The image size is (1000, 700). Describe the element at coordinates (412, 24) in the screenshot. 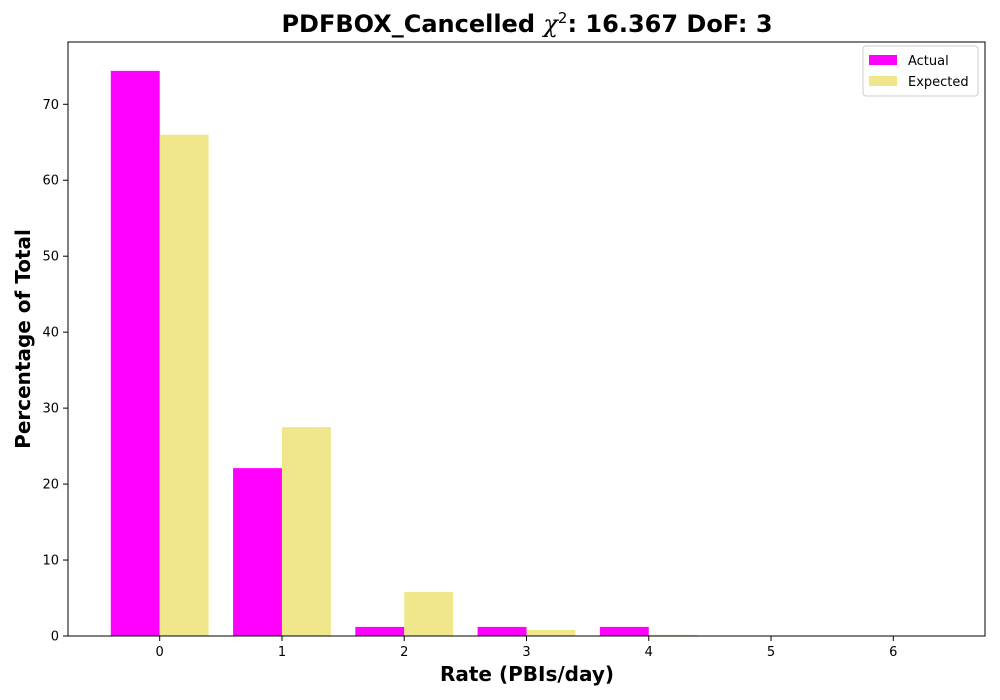

I see `chart-title-prefix: PDFBOX_Cancelled` at that location.